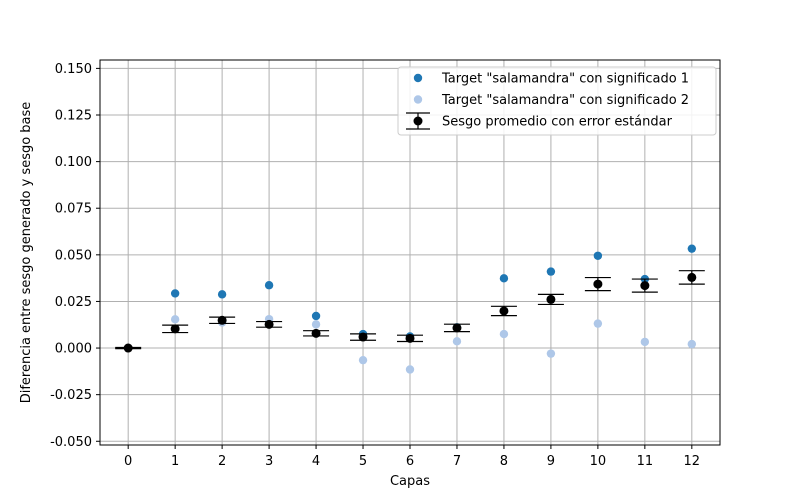 The image size is (800, 500). What do you see at coordinates (73, 69) in the screenshot?
I see `y-tick-label: 0.150` at bounding box center [73, 69].